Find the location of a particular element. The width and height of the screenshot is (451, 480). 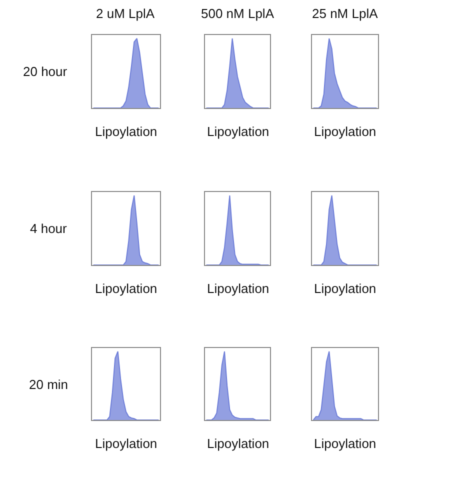

text: 4 hour is located at coordinates (49, 228).